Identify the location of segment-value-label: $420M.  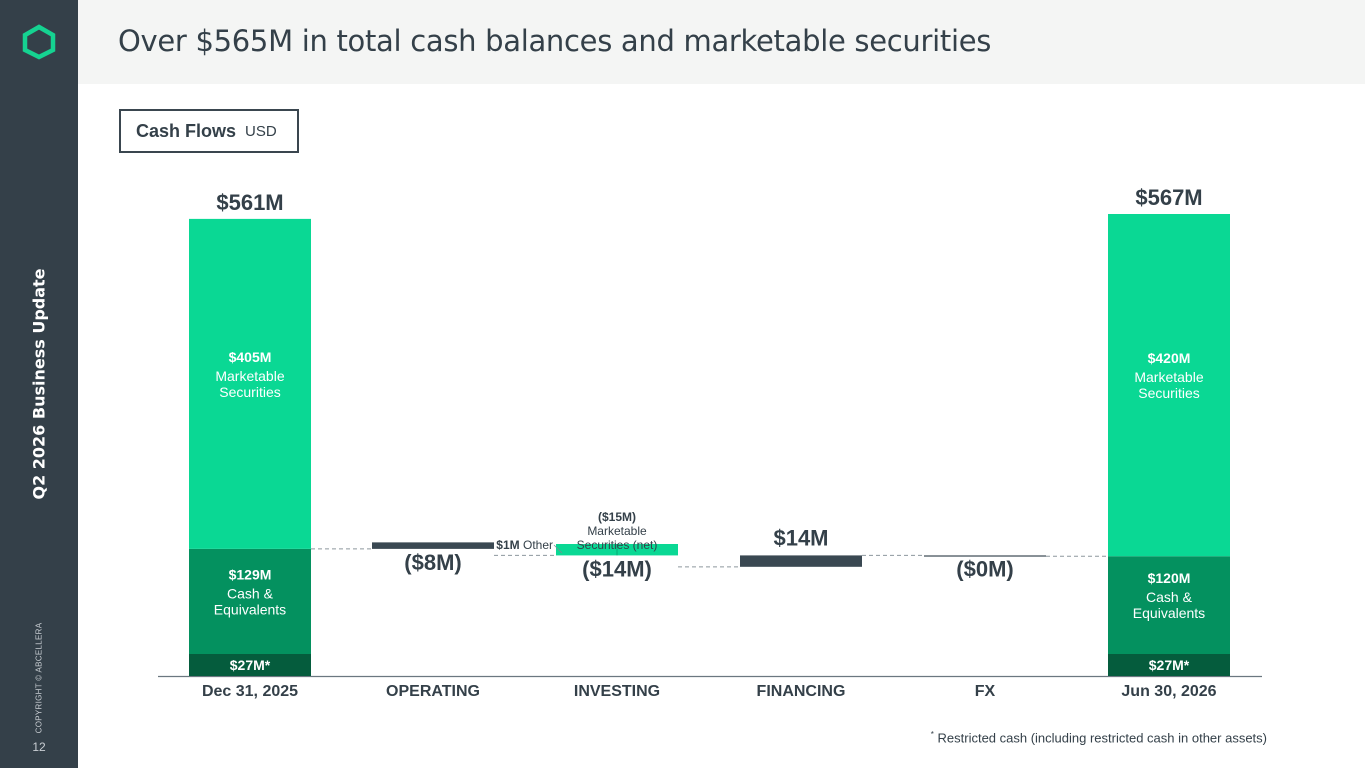
(1169, 358).